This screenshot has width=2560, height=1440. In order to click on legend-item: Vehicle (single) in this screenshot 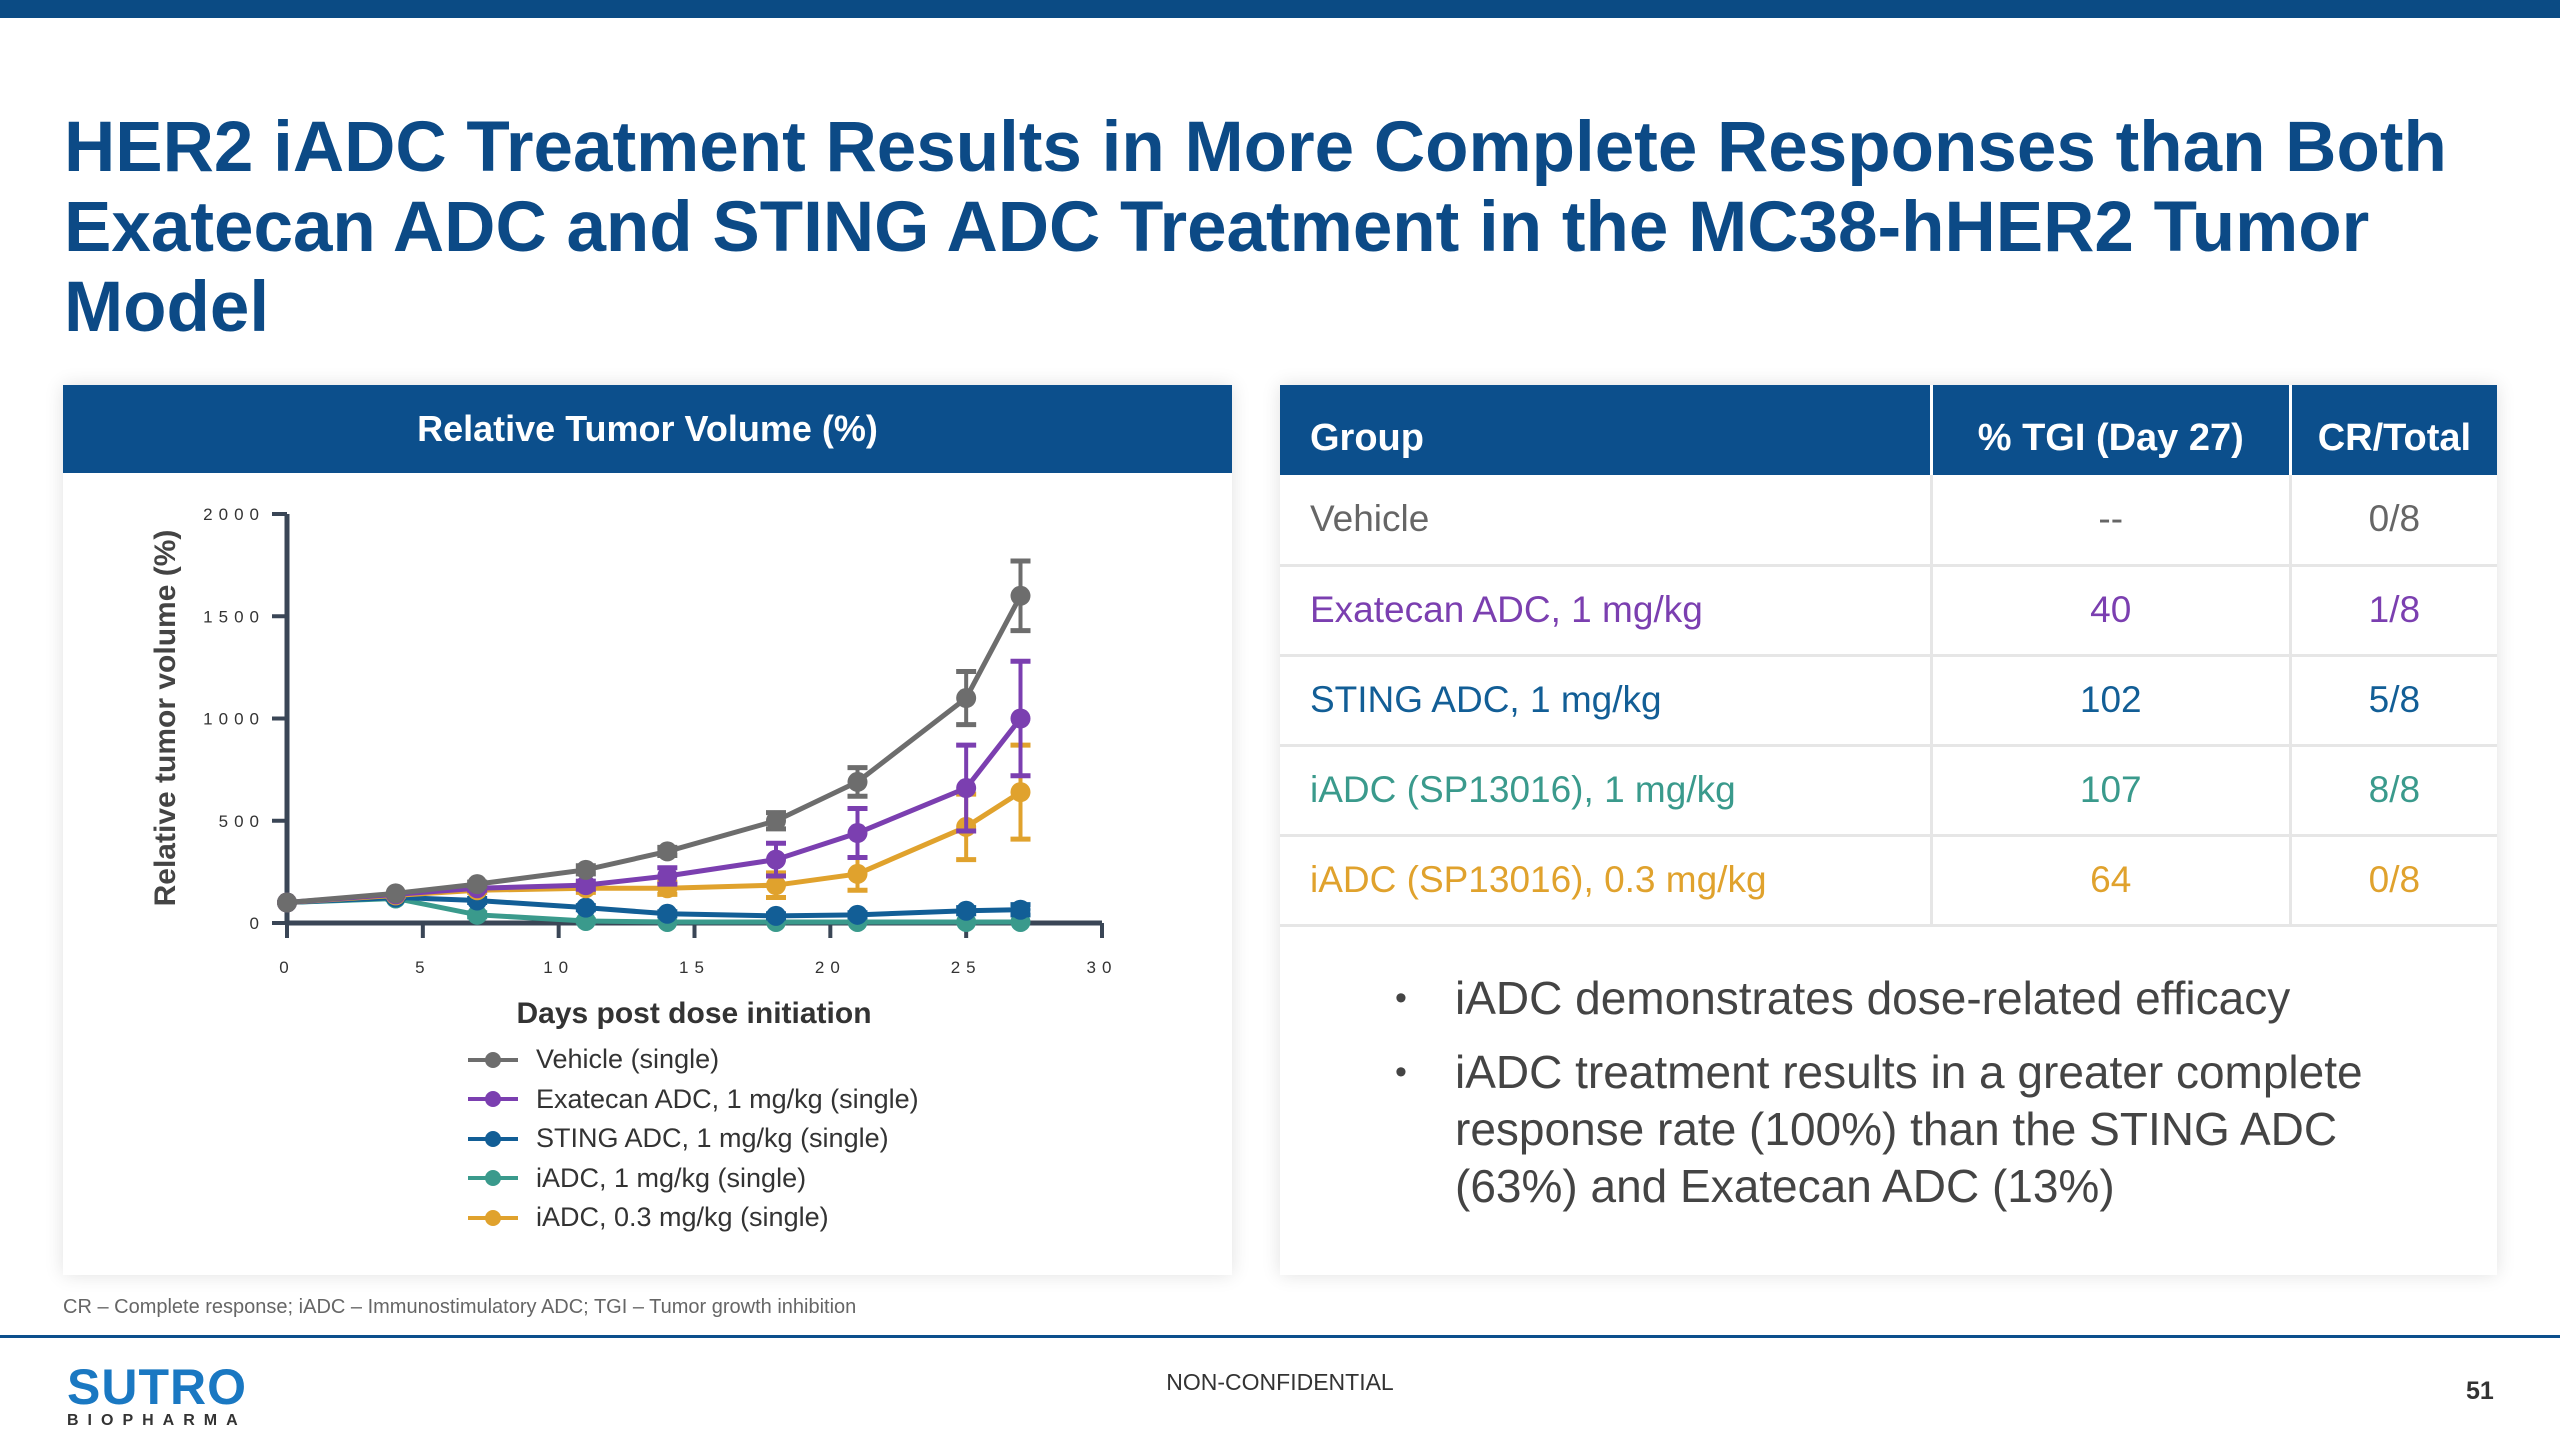, I will do `click(693, 1060)`.